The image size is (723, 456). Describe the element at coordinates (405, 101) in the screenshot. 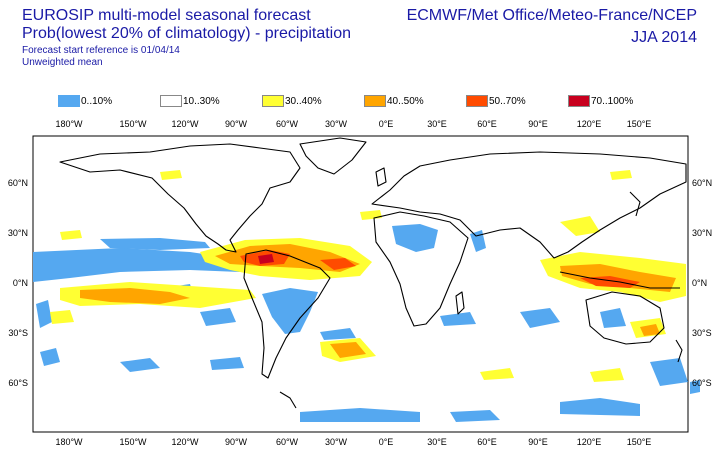

I see `legend-label: 40..50%` at that location.